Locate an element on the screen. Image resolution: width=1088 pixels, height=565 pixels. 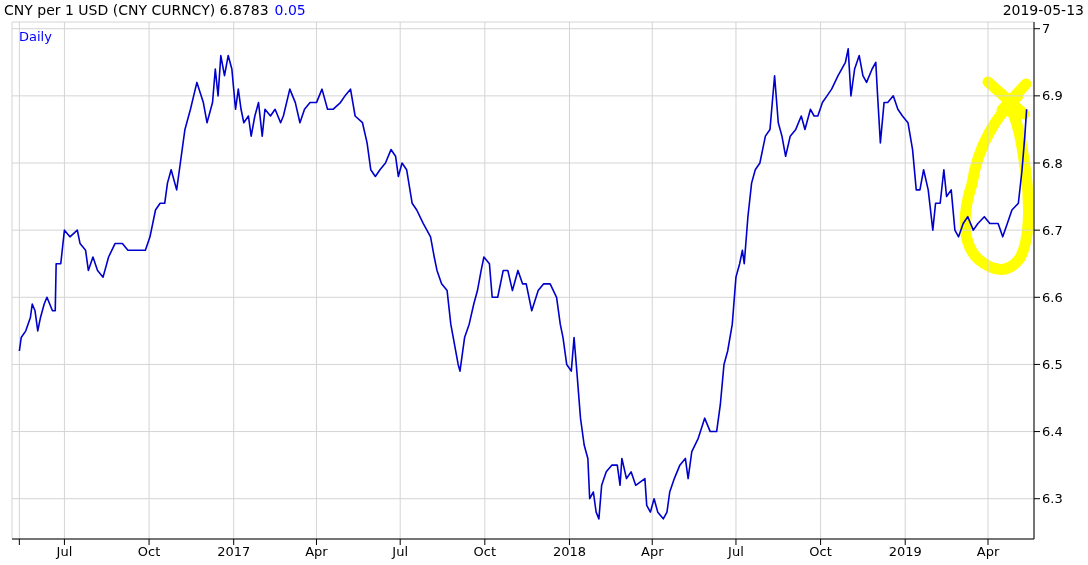
text: 2019-05-13 is located at coordinates (1043, 10).